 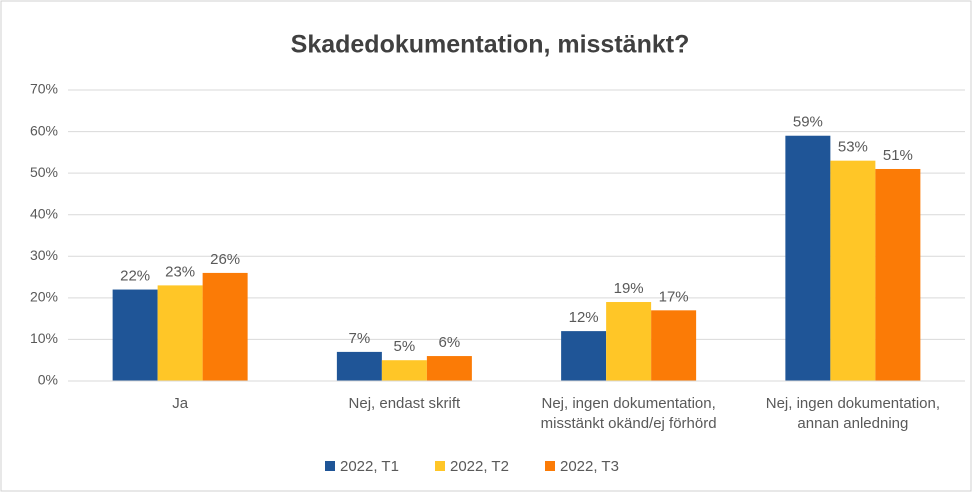 I want to click on data-label: 7%, so click(x=360, y=338).